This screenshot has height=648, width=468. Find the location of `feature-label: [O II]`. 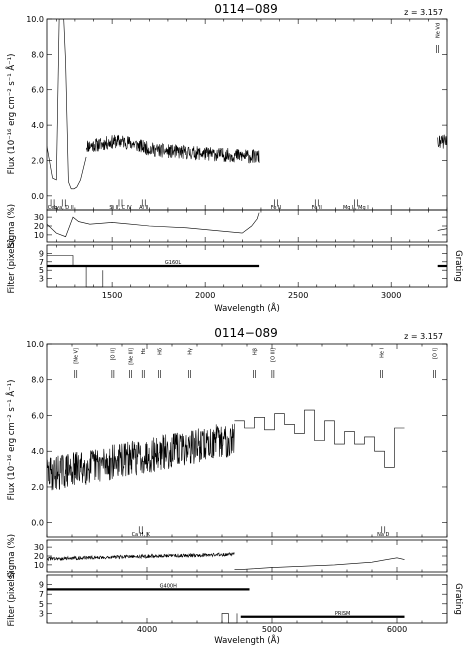

feature-label: [O II] is located at coordinates (114, 354).